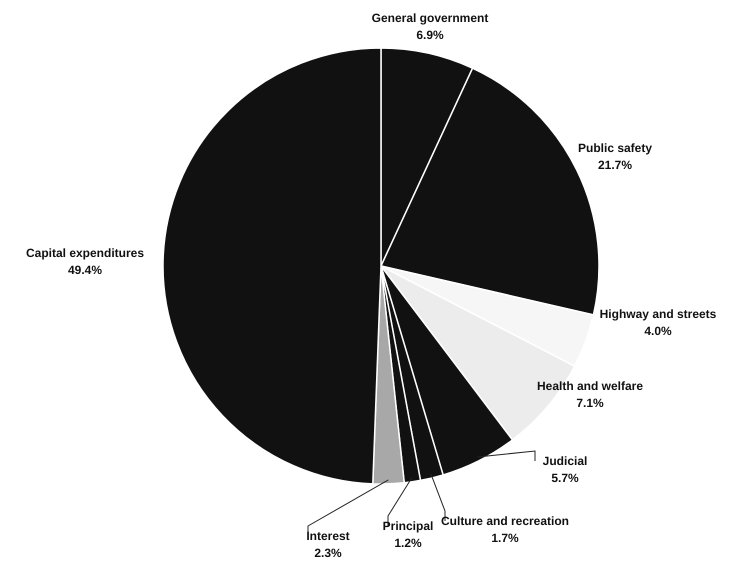 This screenshot has height=571, width=735. What do you see at coordinates (328, 536) in the screenshot?
I see `slice-label: Interest` at bounding box center [328, 536].